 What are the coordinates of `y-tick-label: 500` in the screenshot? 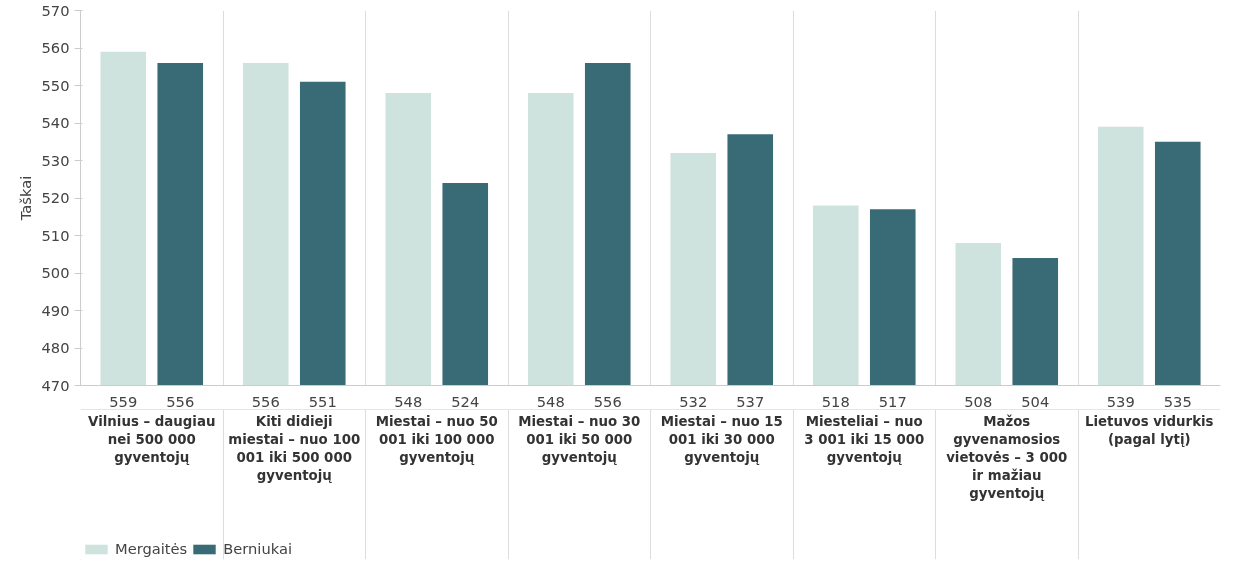 It's located at (55, 272).